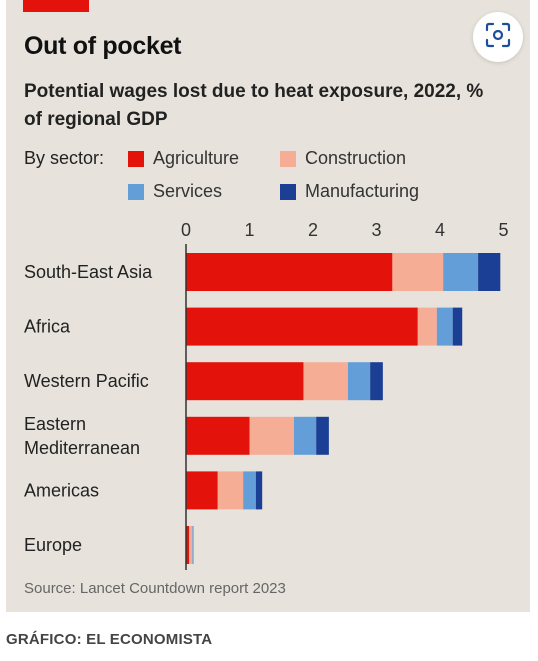 The image size is (538, 661). Describe the element at coordinates (86, 381) in the screenshot. I see `category-label: Western Pacific` at that location.